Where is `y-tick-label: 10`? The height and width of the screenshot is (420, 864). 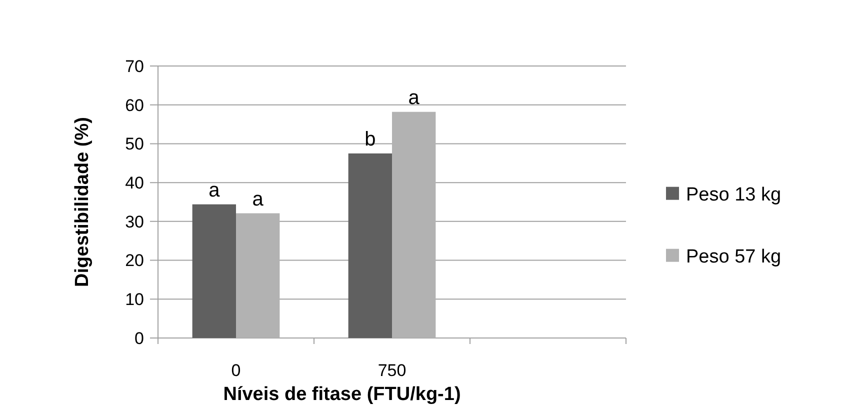 y-tick-label: 10 is located at coordinates (134, 300).